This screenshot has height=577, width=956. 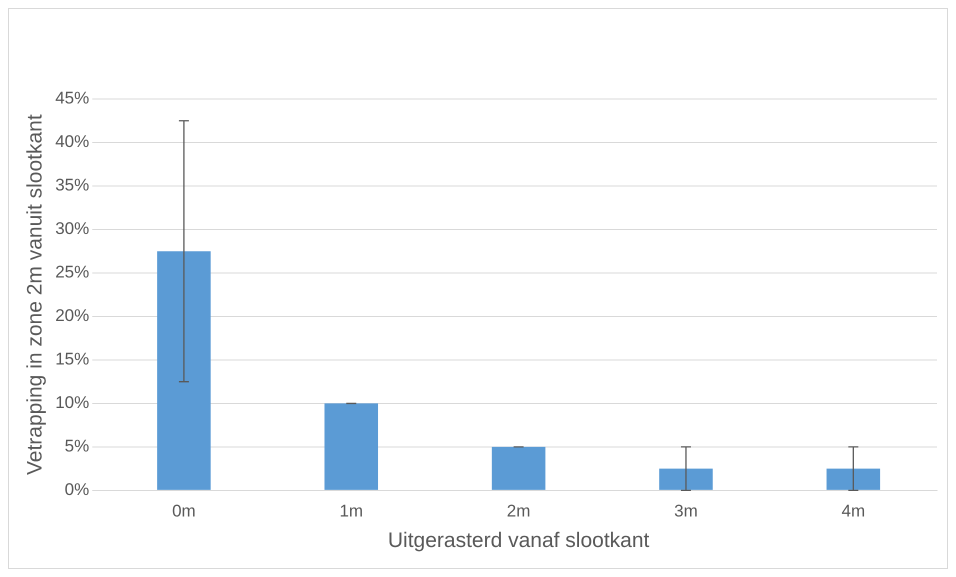 I want to click on y-axis-title: Vetrapping in zone 2m vanuit slootkant, so click(x=34, y=295).